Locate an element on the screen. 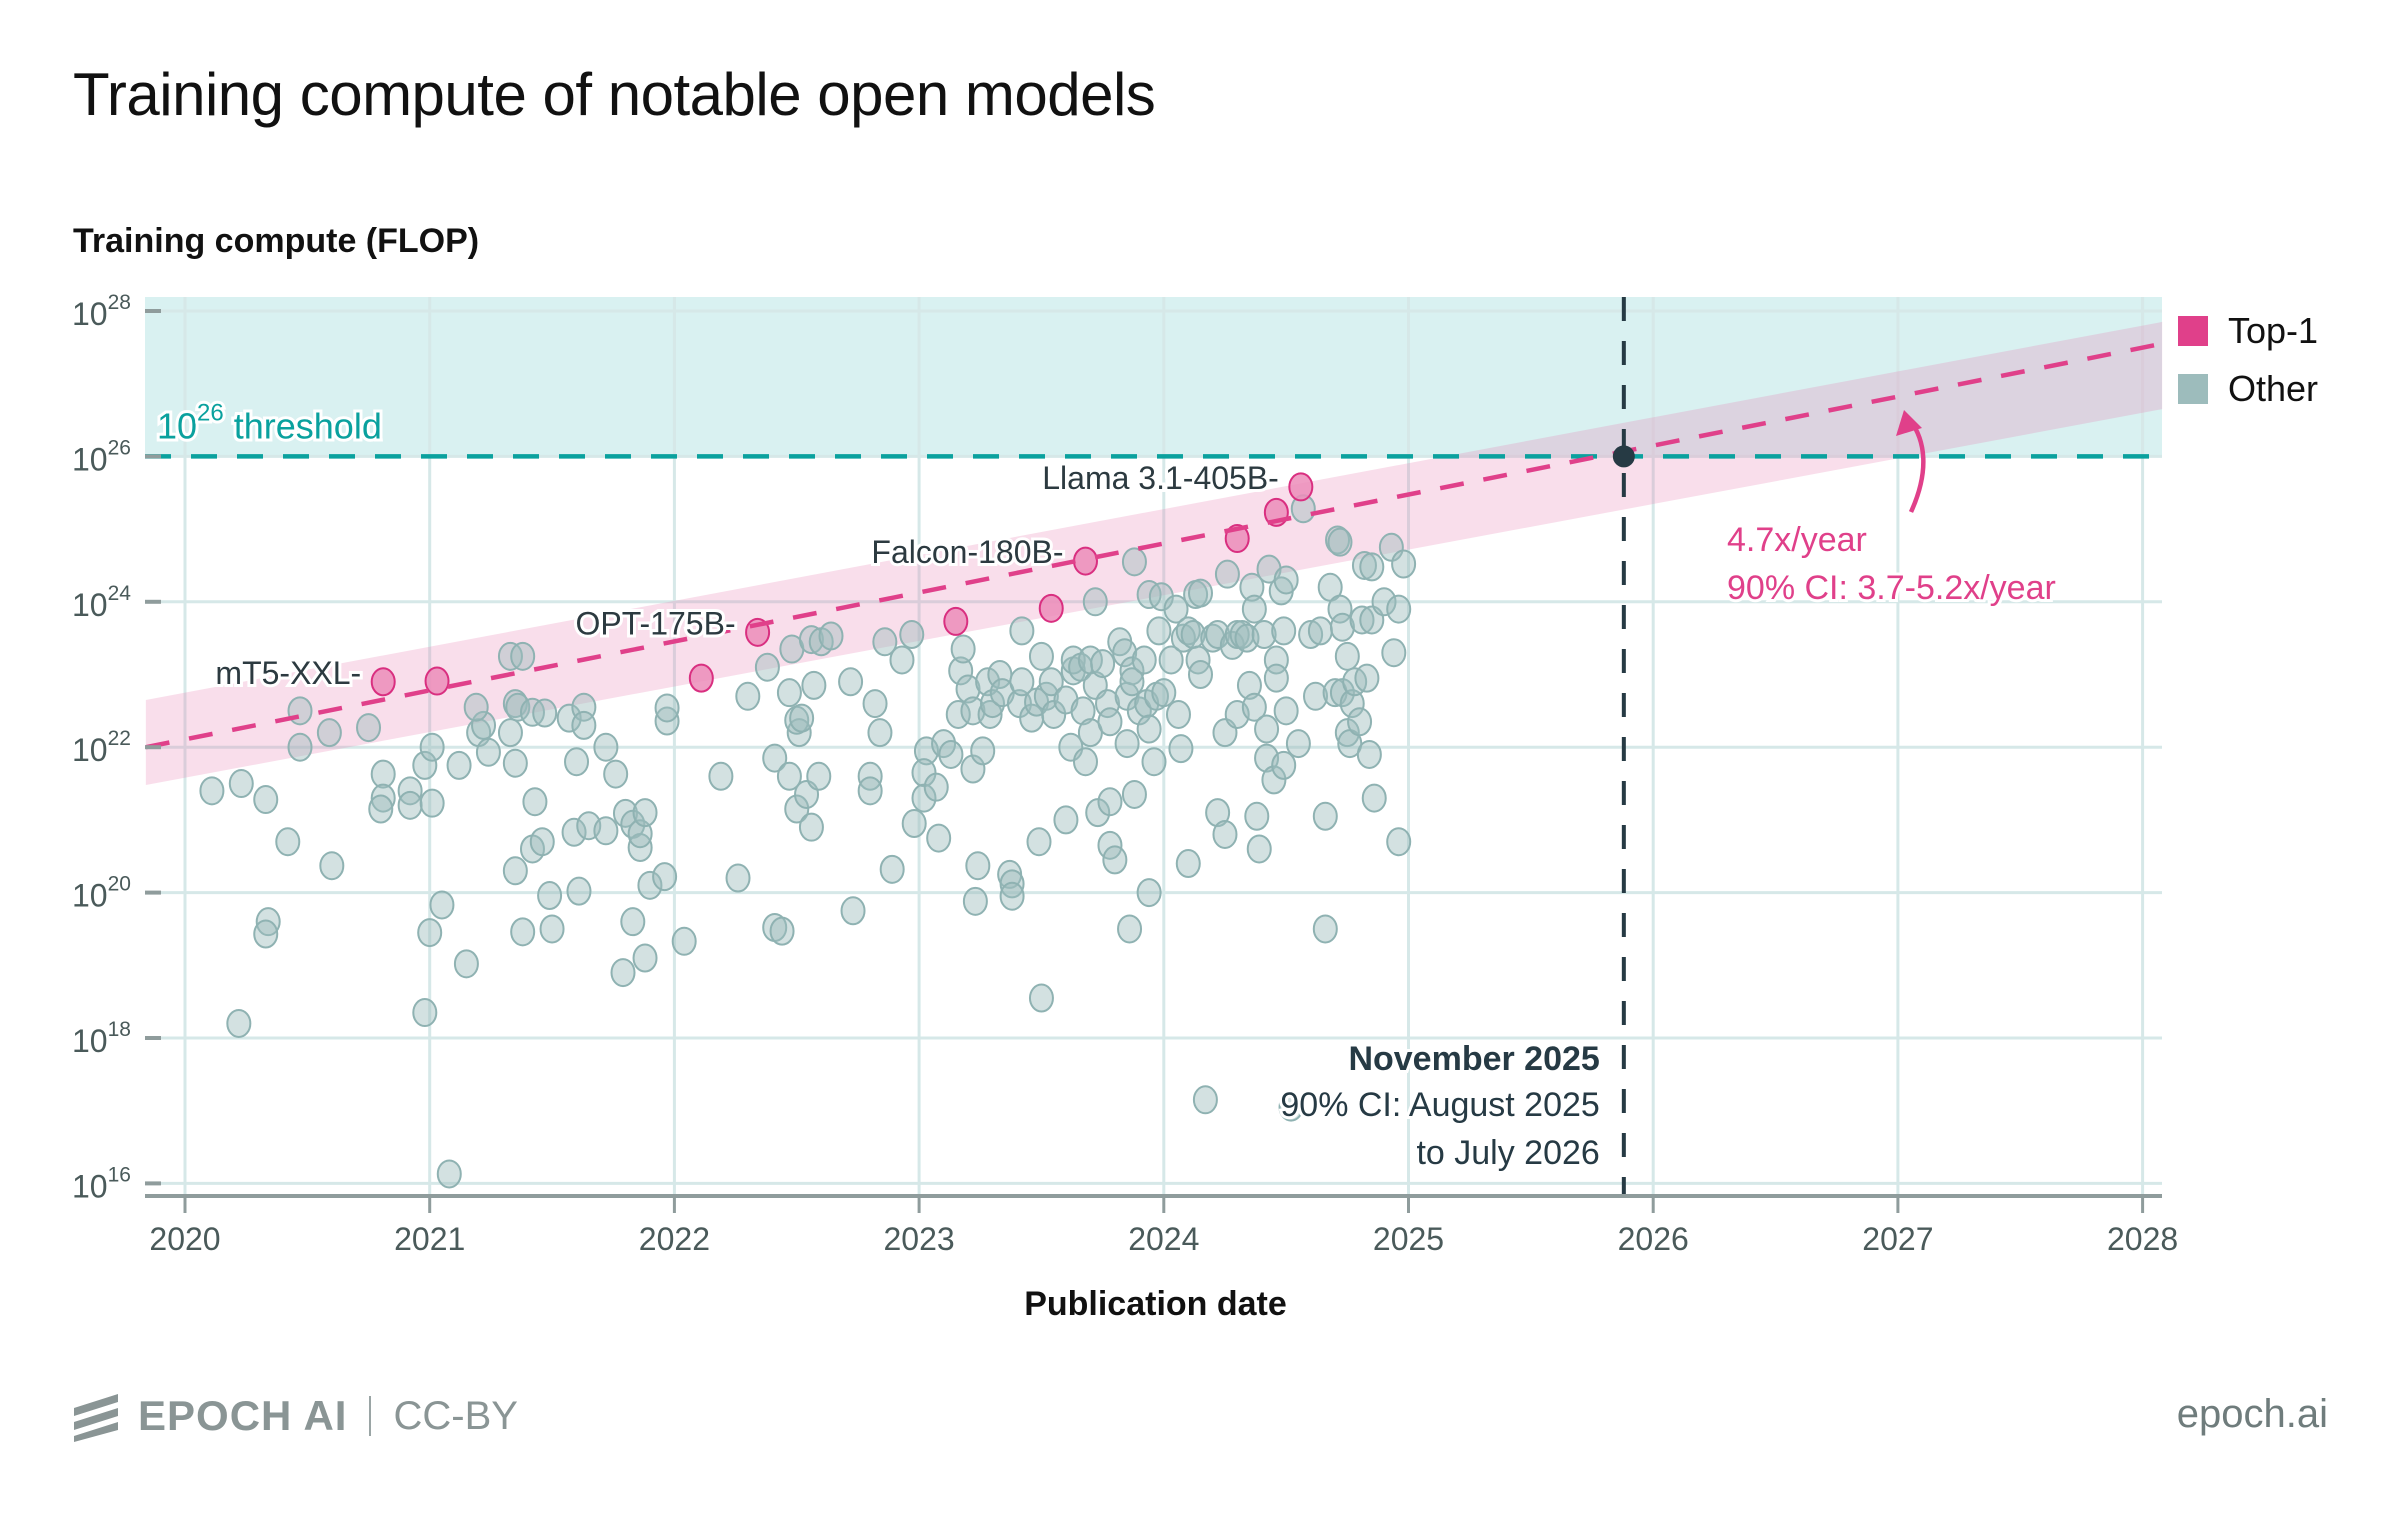  y-tick-label-1e22: 1022 is located at coordinates (101, 747).